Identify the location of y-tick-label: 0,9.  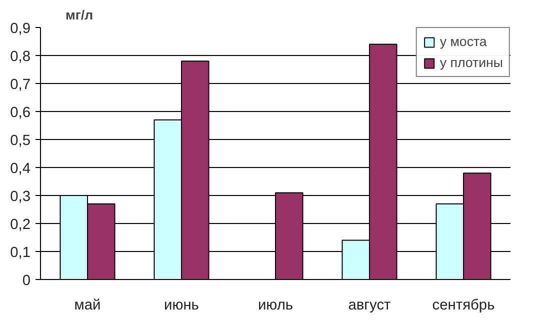
(20, 29).